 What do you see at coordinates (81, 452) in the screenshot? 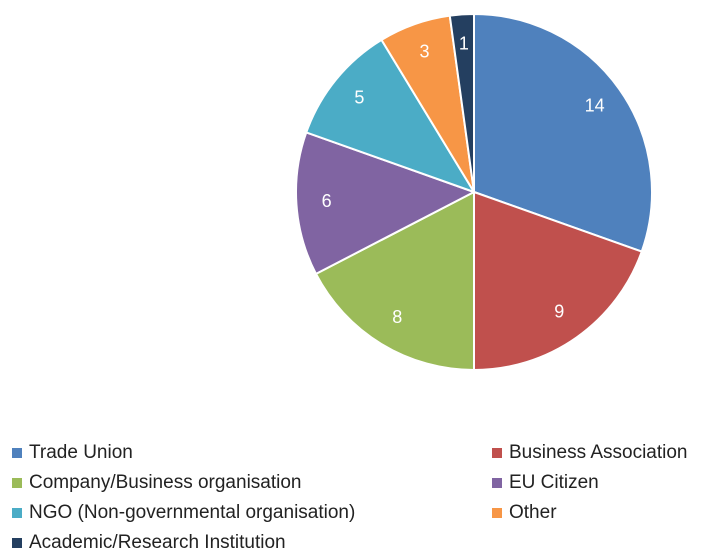
I see `legend-label: Trade Union` at bounding box center [81, 452].